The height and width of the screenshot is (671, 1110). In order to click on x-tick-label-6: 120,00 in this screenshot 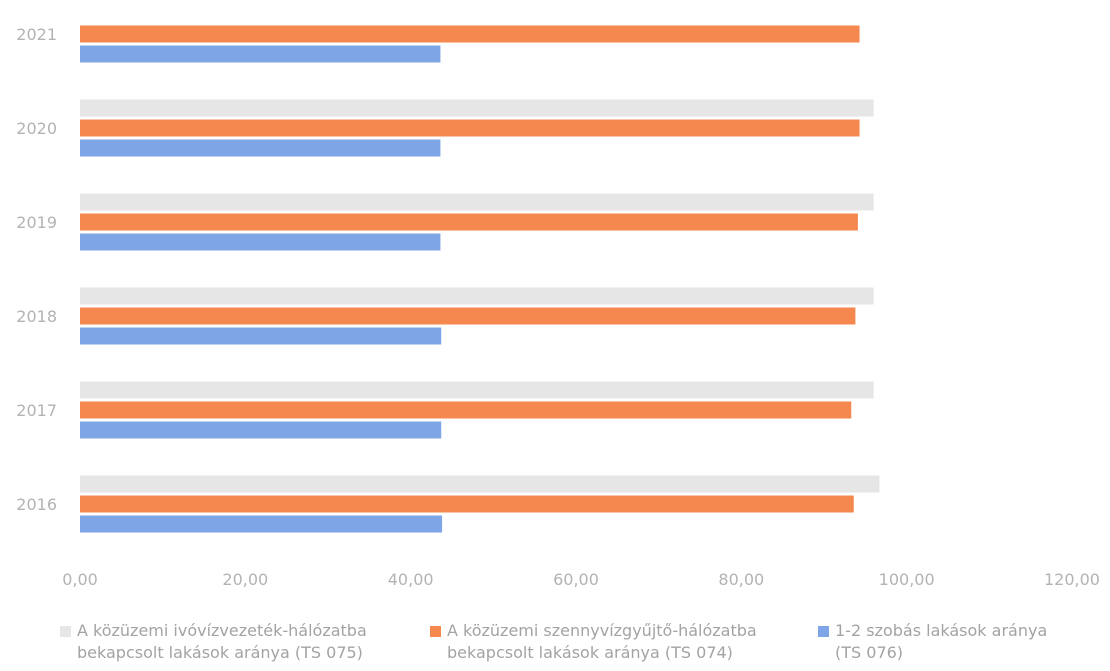, I will do `click(1072, 579)`.